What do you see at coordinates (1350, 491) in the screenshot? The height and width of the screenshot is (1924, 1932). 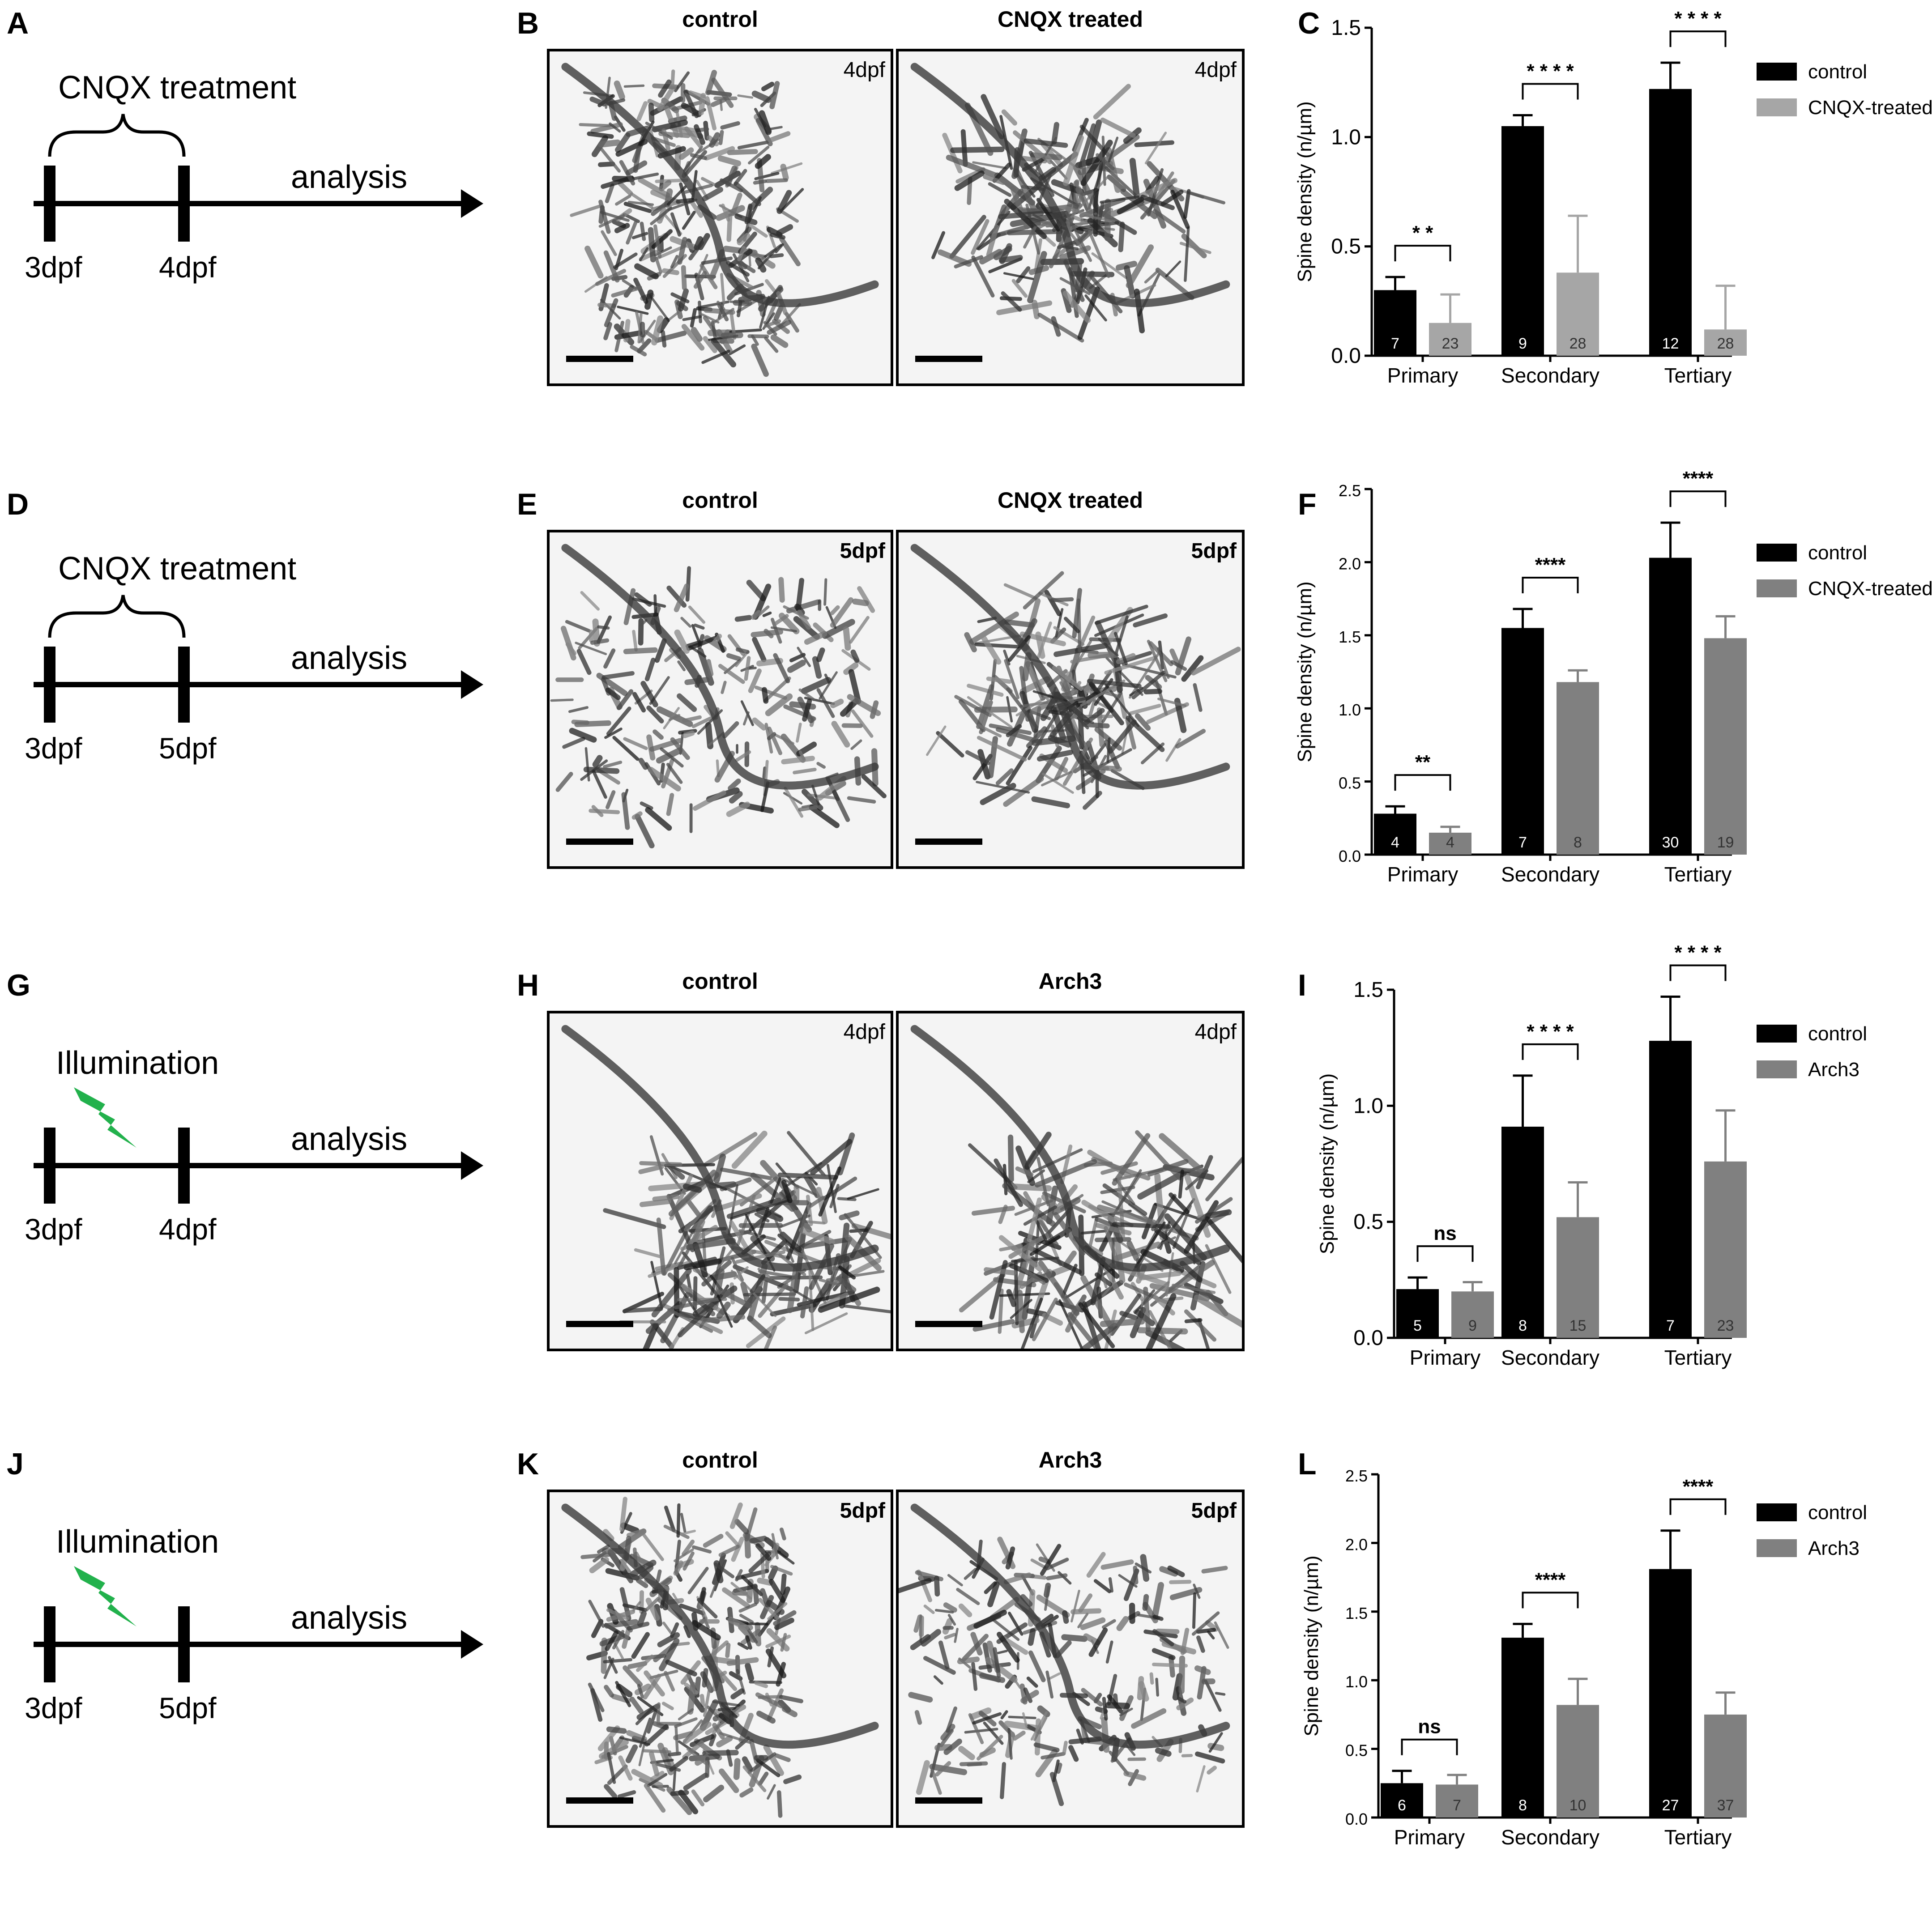 I see `y-tick-label: 2.5` at bounding box center [1350, 491].